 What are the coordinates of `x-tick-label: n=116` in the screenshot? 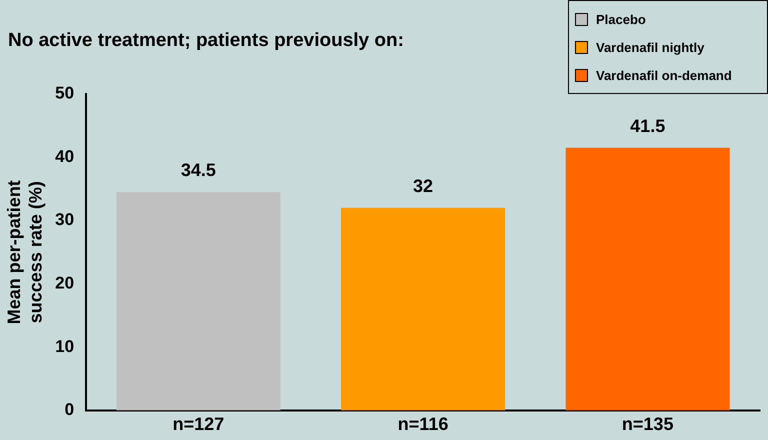 It's located at (423, 424).